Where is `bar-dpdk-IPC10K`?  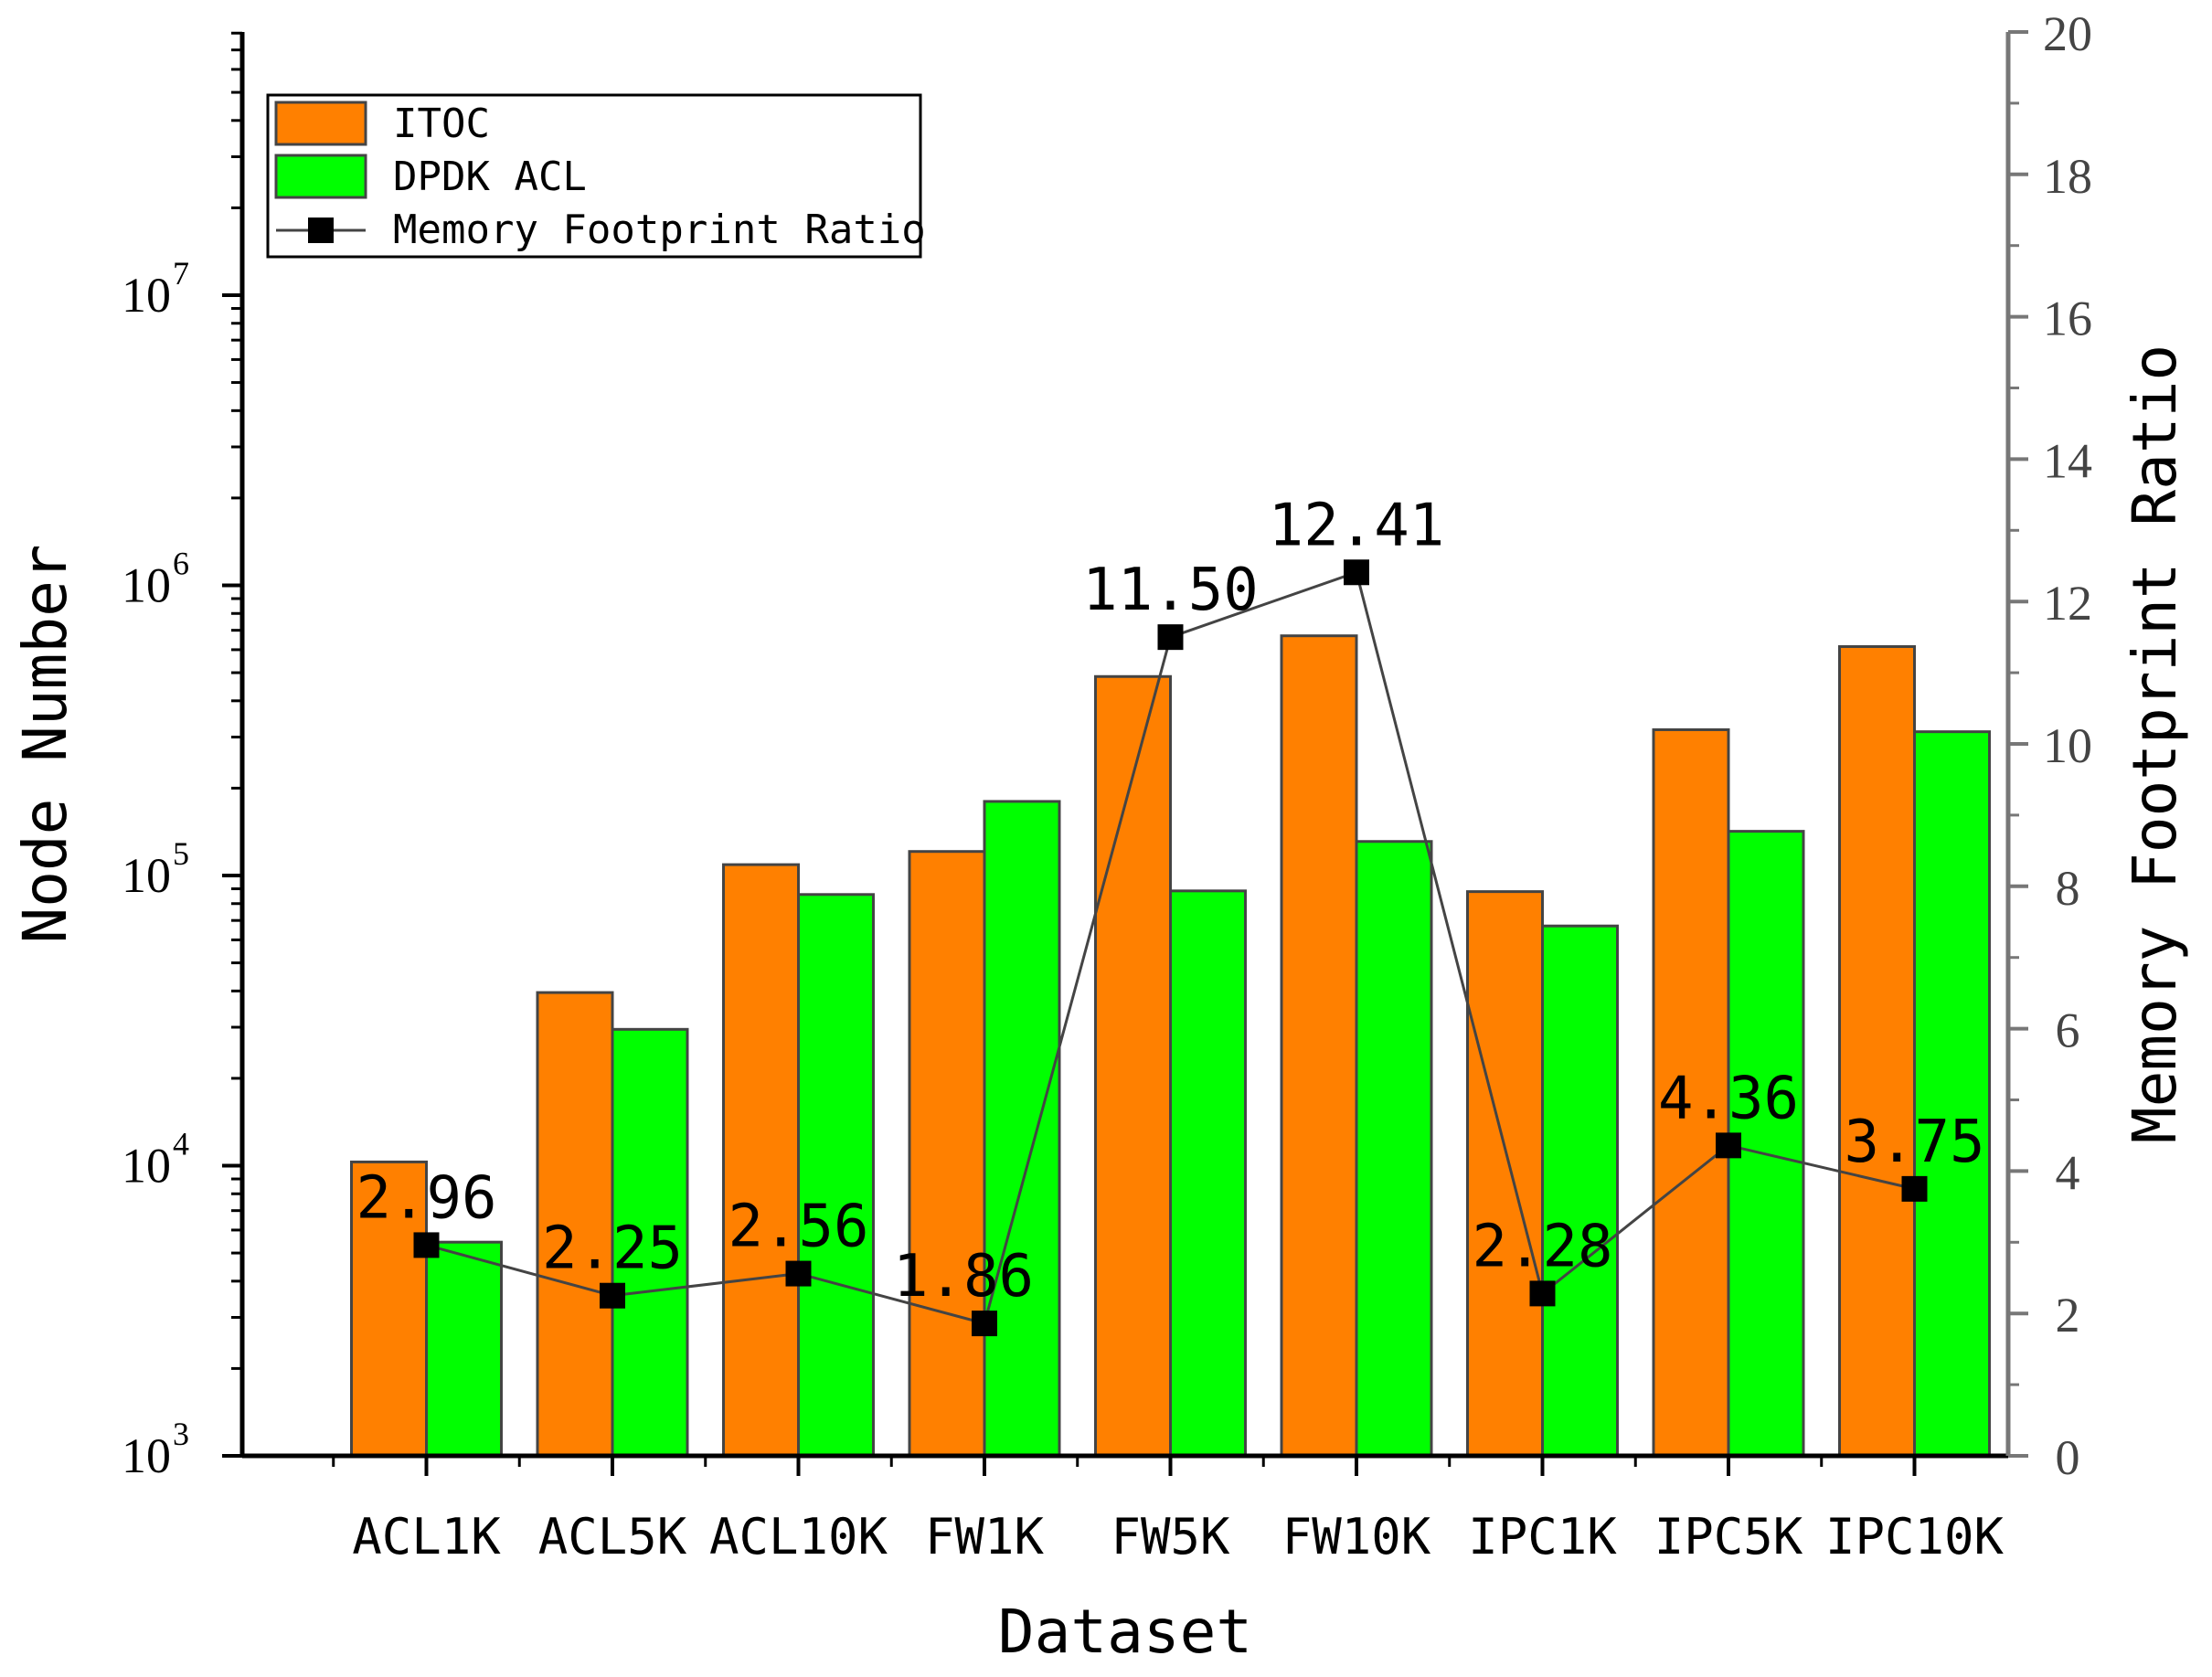
bar-dpdk-IPC10K is located at coordinates (1952, 1094).